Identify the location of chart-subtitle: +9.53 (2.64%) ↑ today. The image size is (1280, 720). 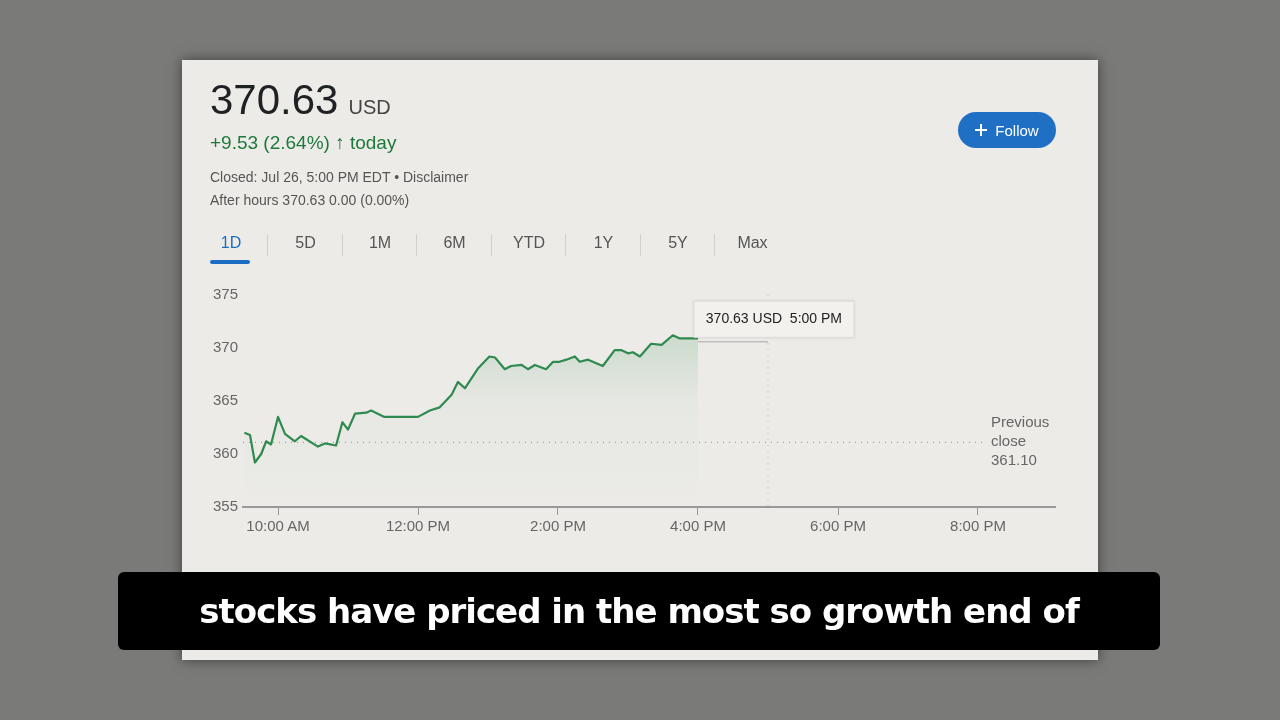
(303, 143).